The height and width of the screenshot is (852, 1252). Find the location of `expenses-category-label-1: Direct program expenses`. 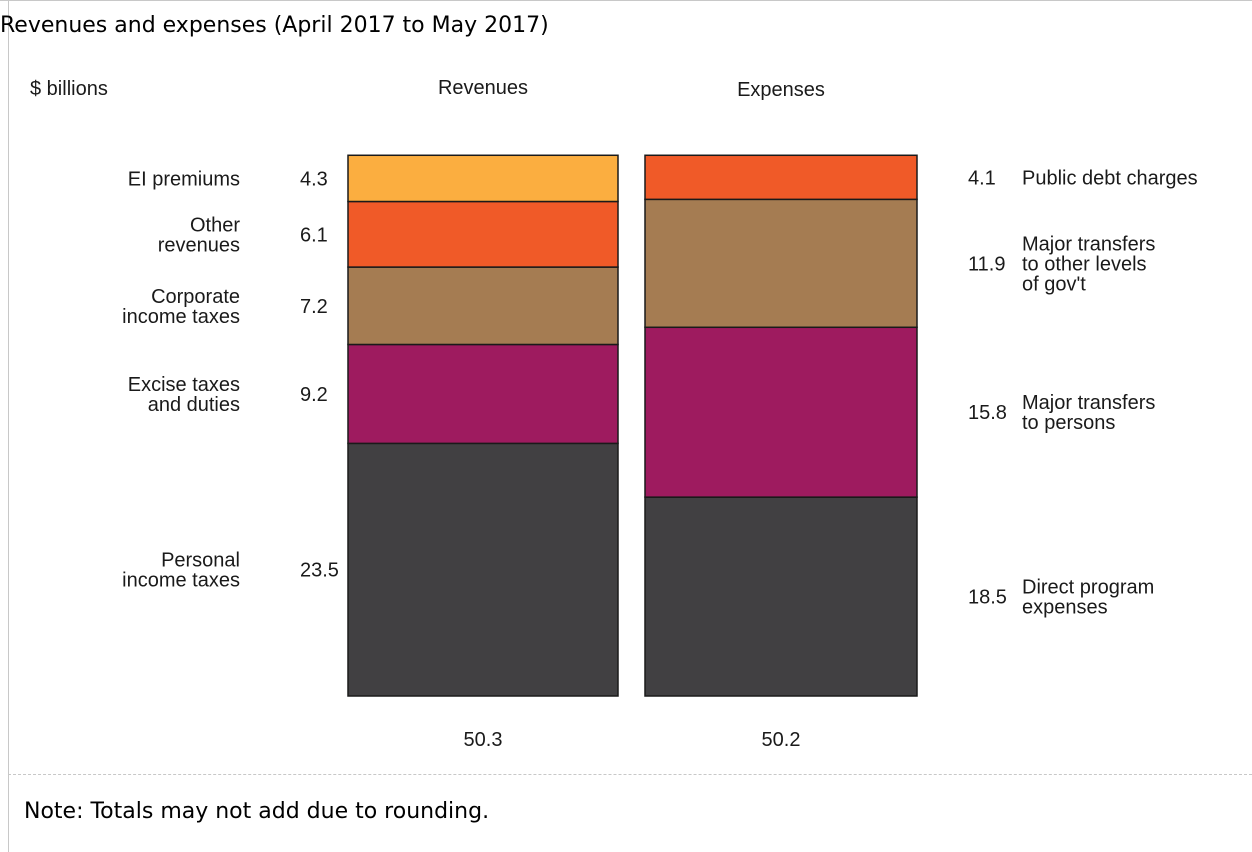

expenses-category-label-1: Direct program expenses is located at coordinates (1088, 598).